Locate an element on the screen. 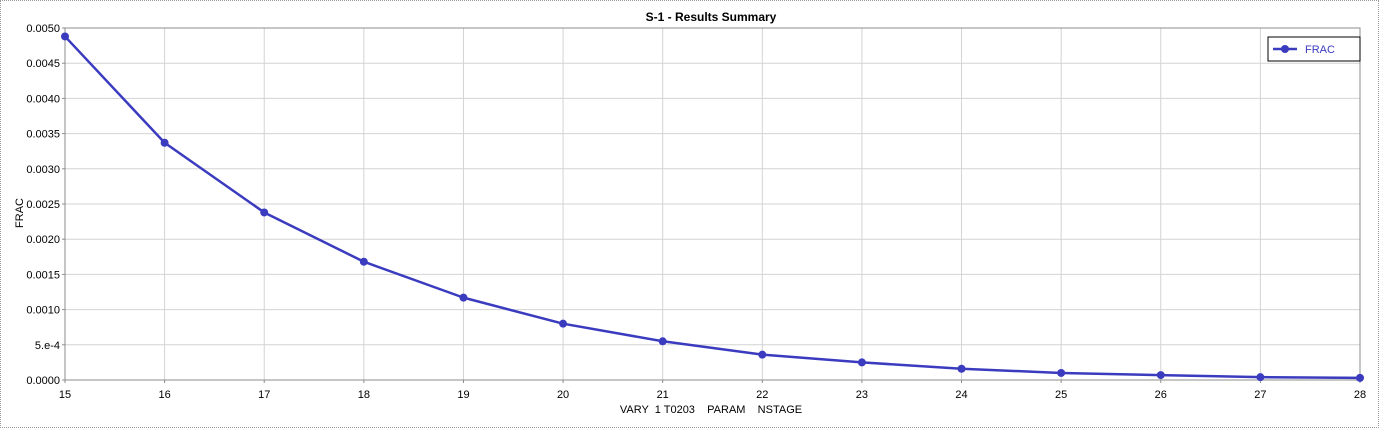 The image size is (1379, 428). x-tick-label: 23 is located at coordinates (862, 395).